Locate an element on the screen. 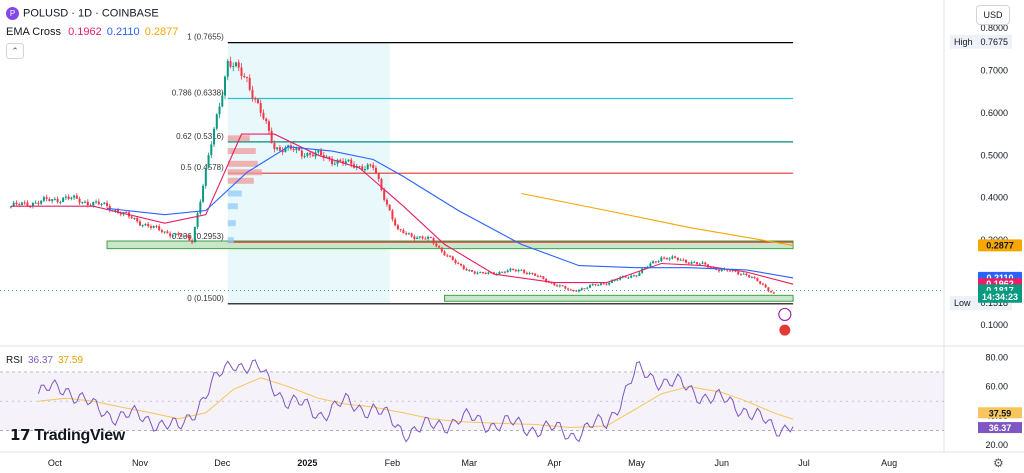  ema-value-mid: 0.2110 is located at coordinates (123, 32).